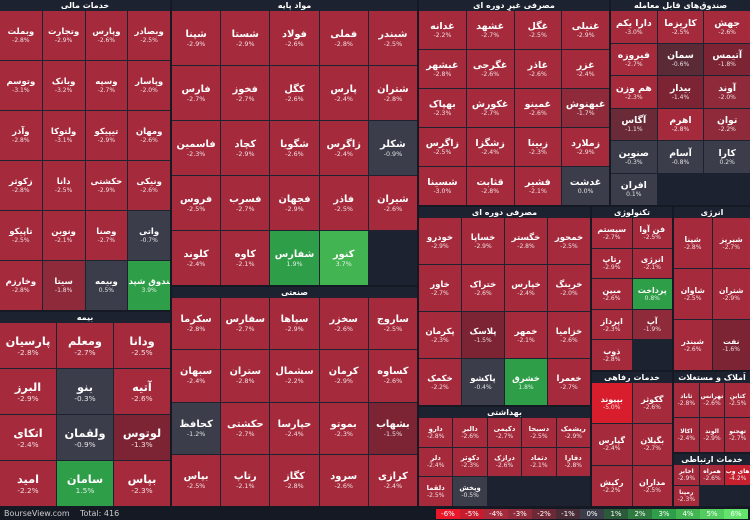  What do you see at coordinates (142, 391) in the screenshot?
I see `tile: آتیه -2.6%` at bounding box center [142, 391].